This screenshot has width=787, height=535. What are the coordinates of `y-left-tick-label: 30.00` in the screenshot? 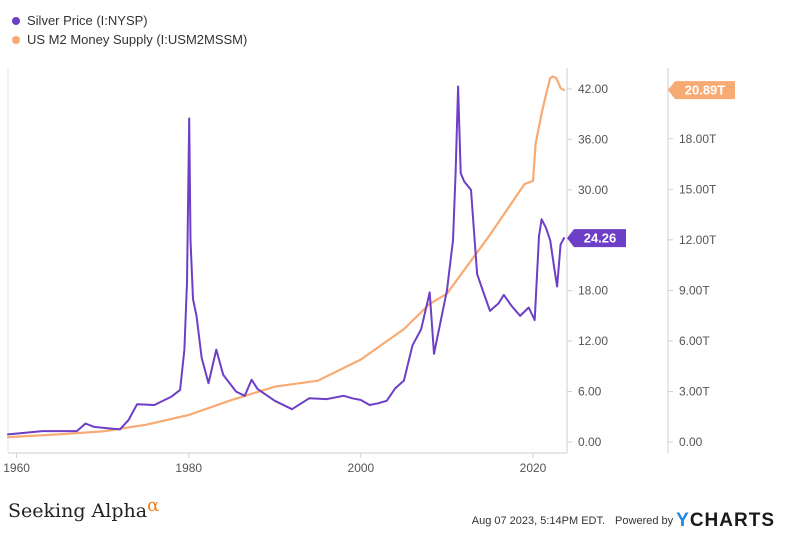 It's located at (593, 190).